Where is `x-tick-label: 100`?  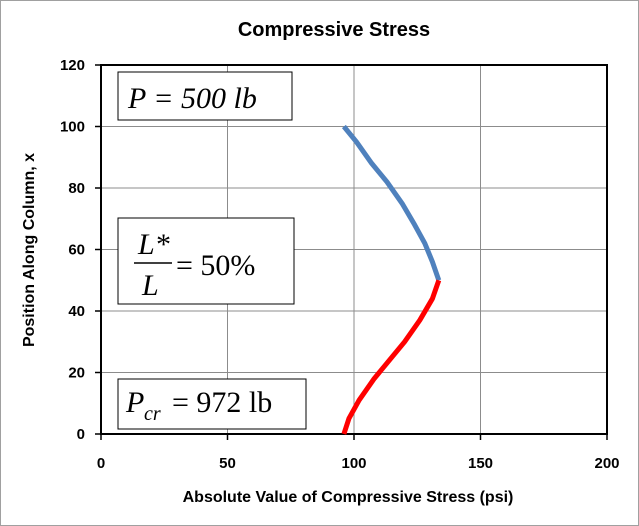 x-tick-label: 100 is located at coordinates (353, 463).